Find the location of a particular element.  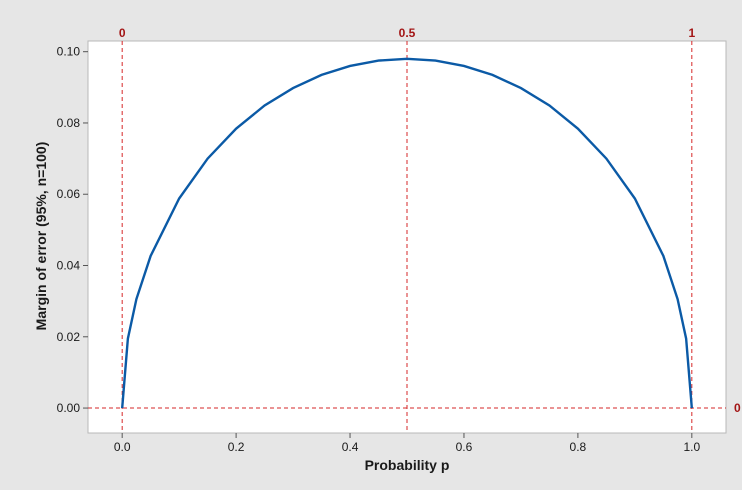

y-axis-ticks: 0.00 0.02 0.04 0.06 0.08 0.10 is located at coordinates (72, 230).